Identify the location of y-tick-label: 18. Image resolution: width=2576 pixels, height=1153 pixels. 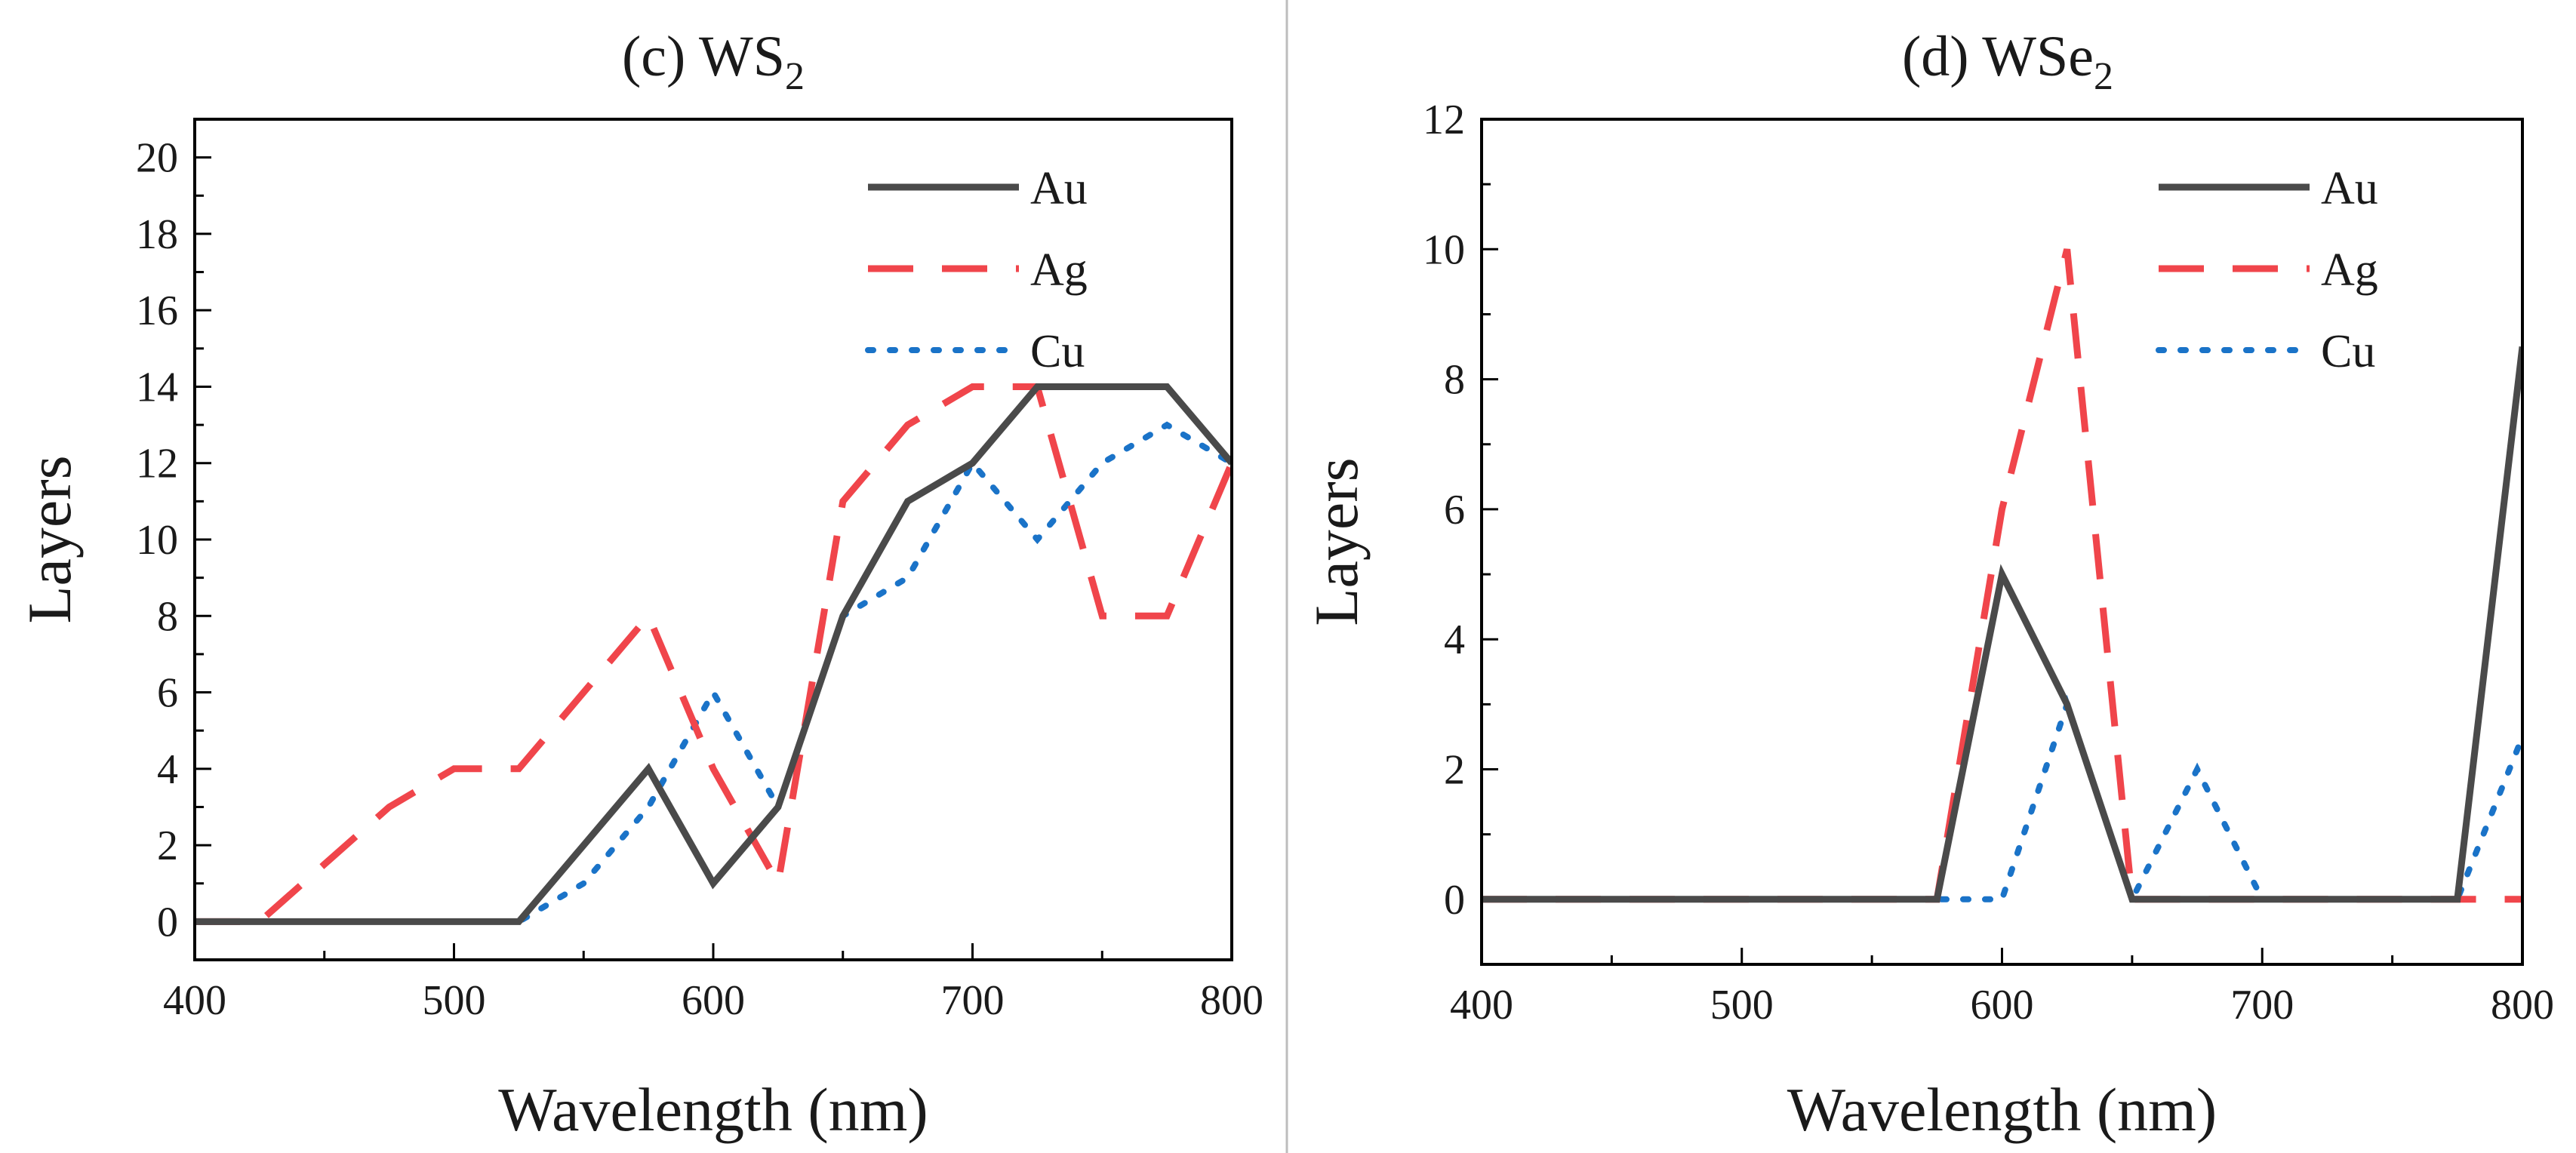
(157, 234).